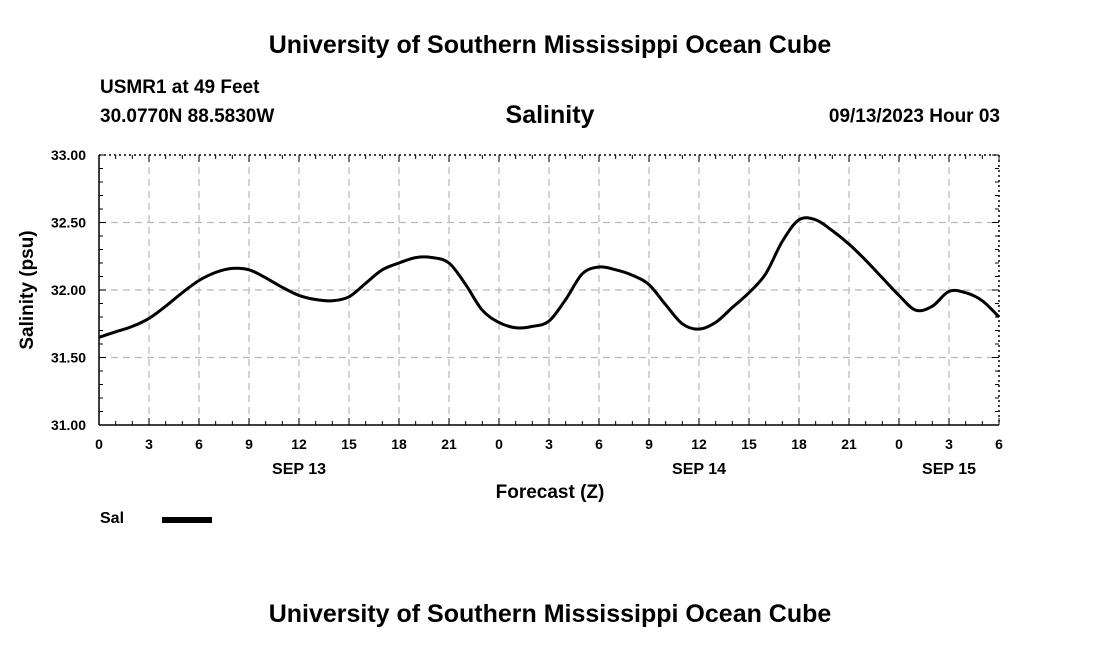  What do you see at coordinates (68, 155) in the screenshot?
I see `y-tick-label: 33.00` at bounding box center [68, 155].